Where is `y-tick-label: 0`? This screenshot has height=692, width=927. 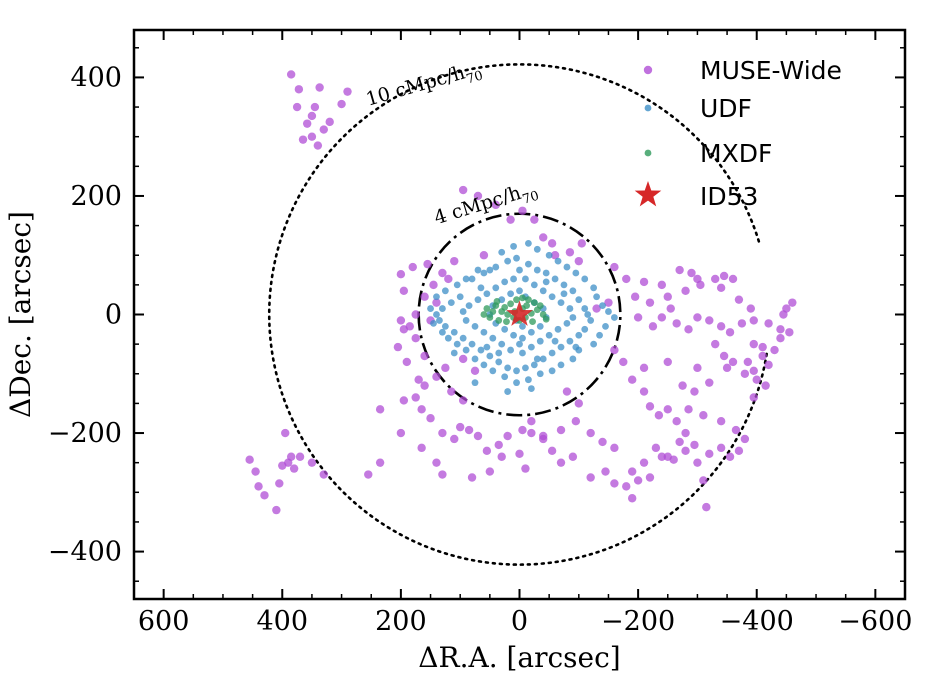
y-tick-label: 0 is located at coordinates (113, 315).